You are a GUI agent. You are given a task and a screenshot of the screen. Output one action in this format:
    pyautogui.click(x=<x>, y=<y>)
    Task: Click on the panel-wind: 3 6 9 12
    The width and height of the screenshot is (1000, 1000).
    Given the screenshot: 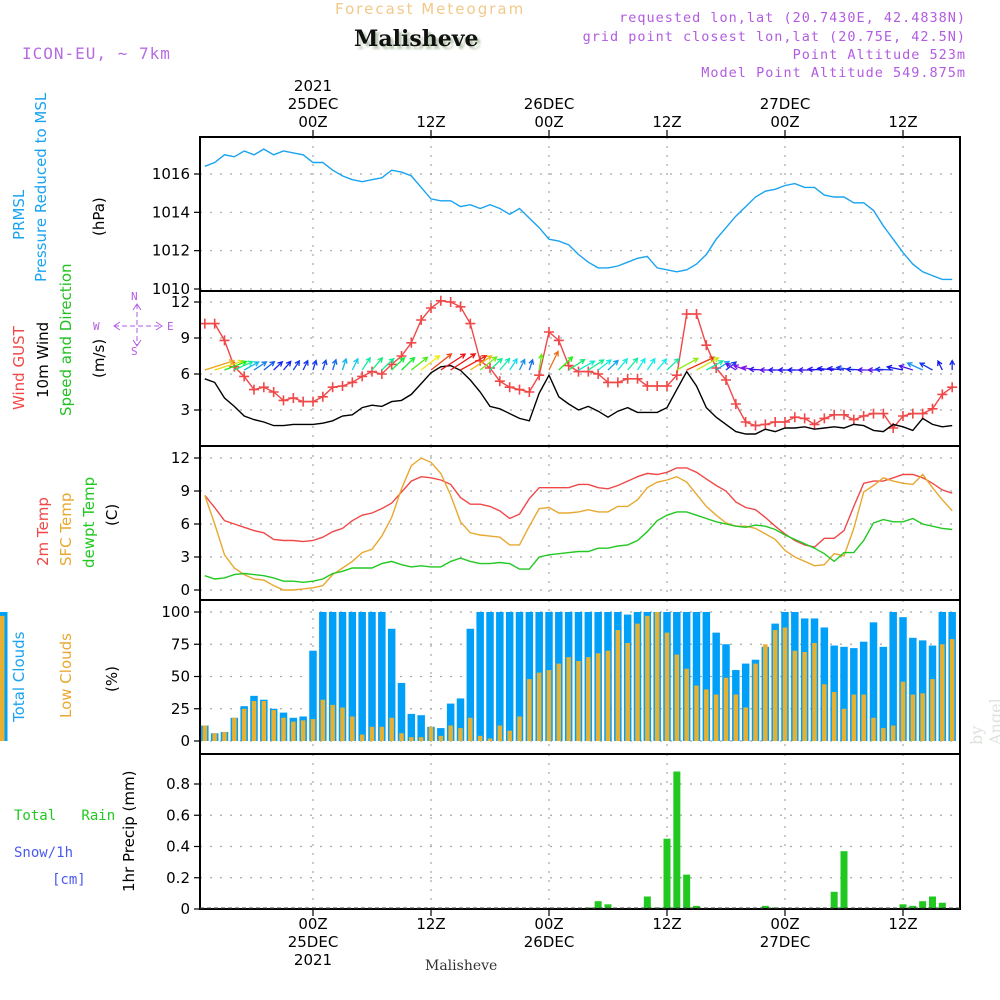 What is the action you would take?
    pyautogui.click(x=566, y=369)
    